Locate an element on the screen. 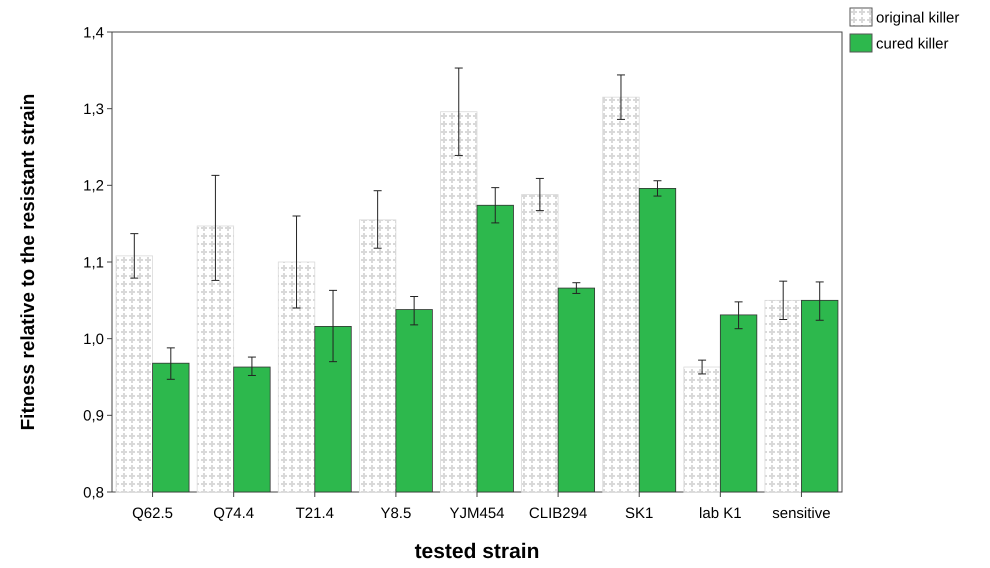  x-tick-label: lab K1 is located at coordinates (720, 513).